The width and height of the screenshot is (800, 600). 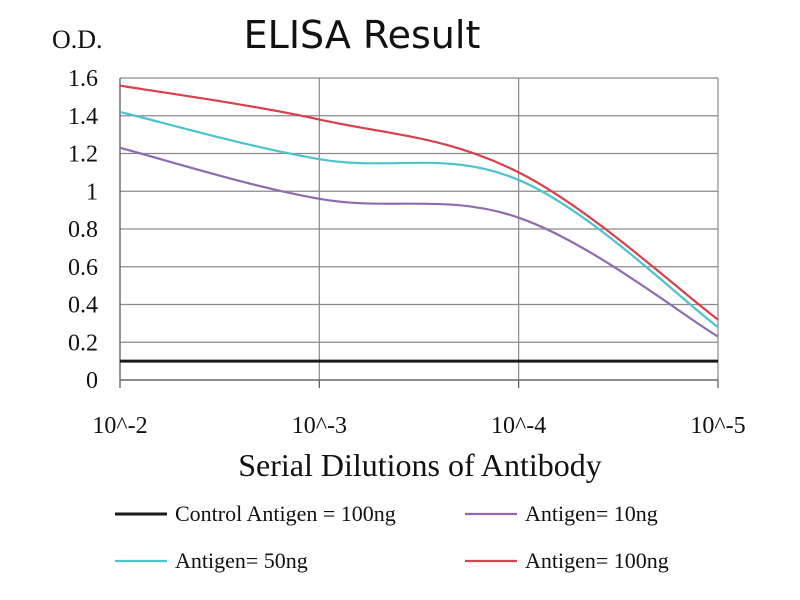 What do you see at coordinates (420, 465) in the screenshot?
I see `x-axis-label: Serial Dilutions of Antibody` at bounding box center [420, 465].